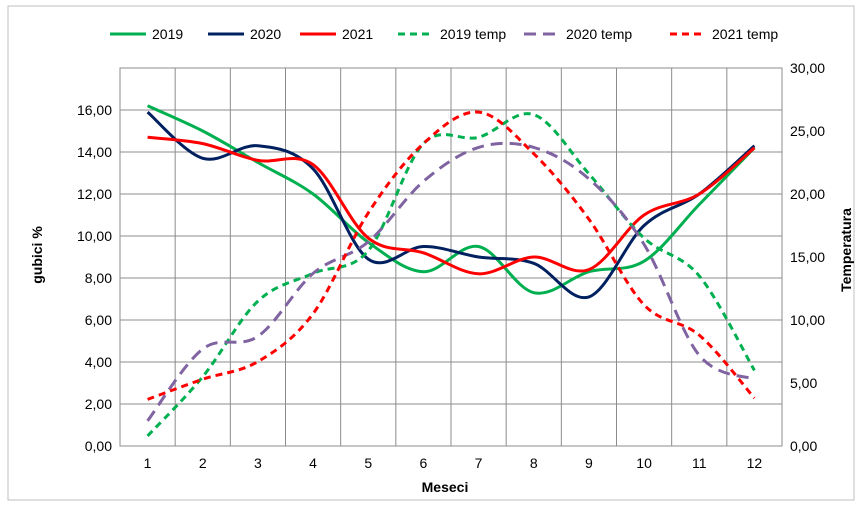 Image resolution: width=862 pixels, height=511 pixels. I want to click on y-axis-label: gubici %, so click(37, 255).